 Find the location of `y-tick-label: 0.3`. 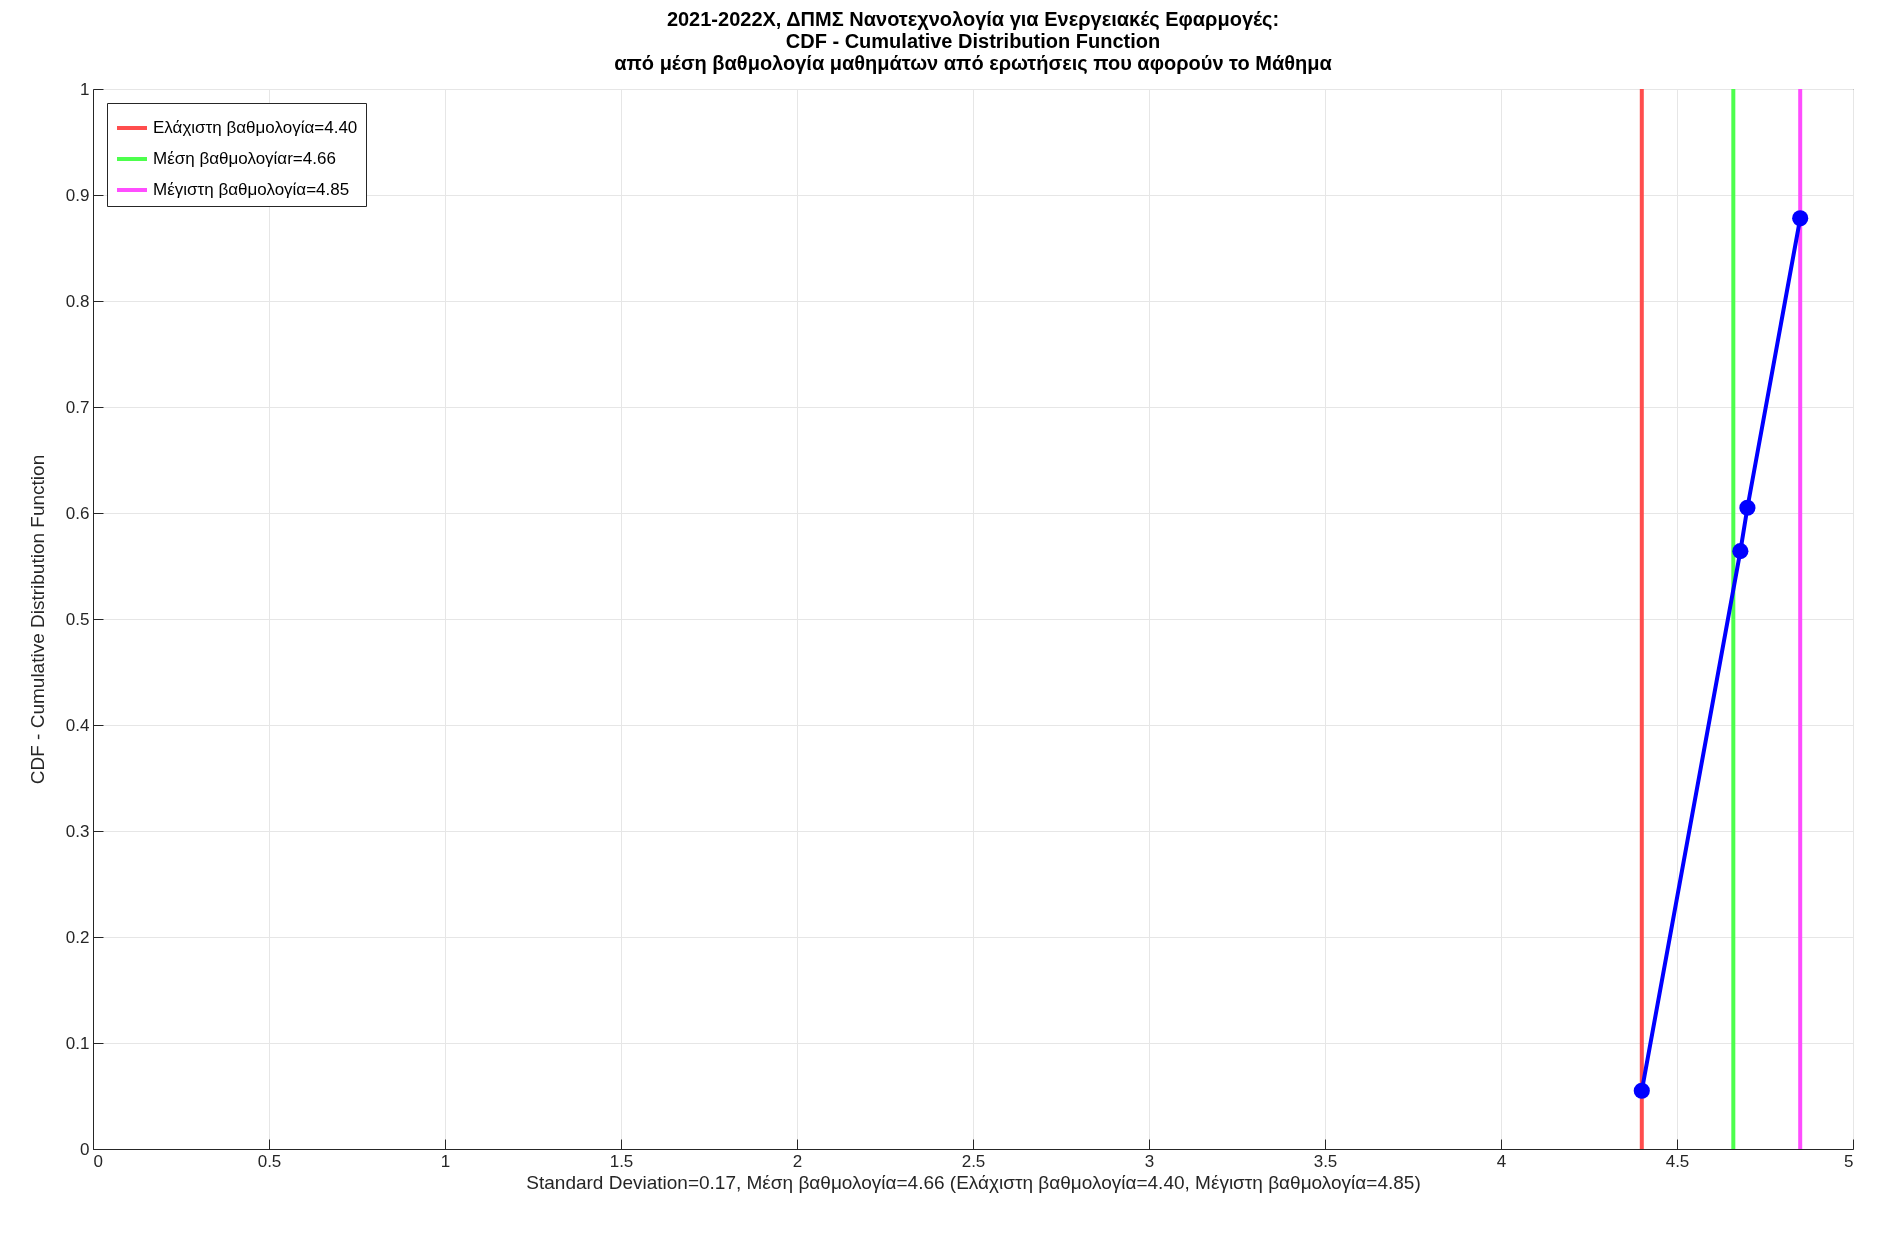

y-tick-label: 0.3 is located at coordinates (77, 831).